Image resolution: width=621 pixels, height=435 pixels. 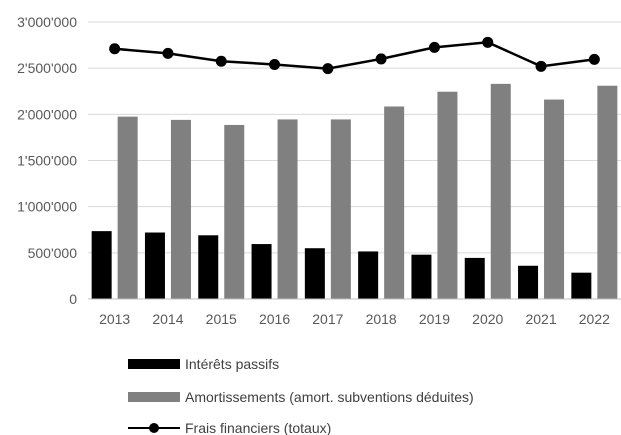 What do you see at coordinates (232, 364) in the screenshot?
I see `legend-label: Intérêts passifs` at bounding box center [232, 364].